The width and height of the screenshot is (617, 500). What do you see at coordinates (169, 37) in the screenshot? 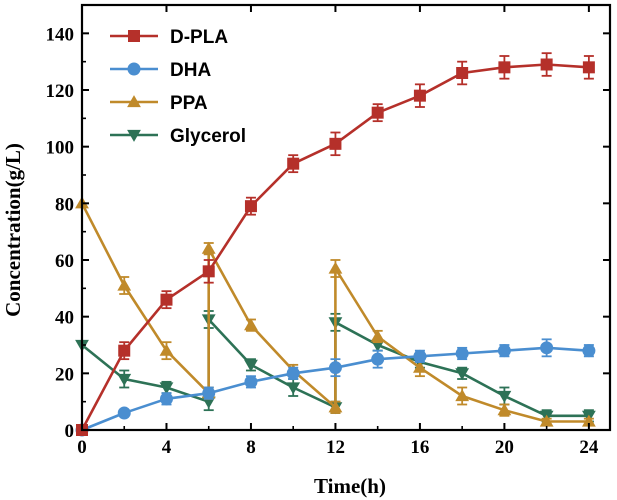
I see `legend-item-d-pla: D-PLA` at bounding box center [169, 37].